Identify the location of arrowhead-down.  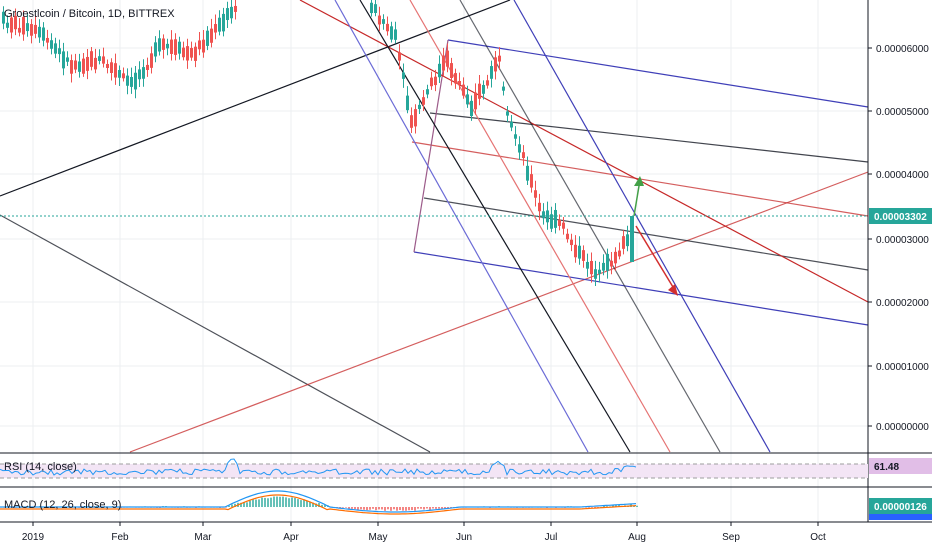
(673, 290).